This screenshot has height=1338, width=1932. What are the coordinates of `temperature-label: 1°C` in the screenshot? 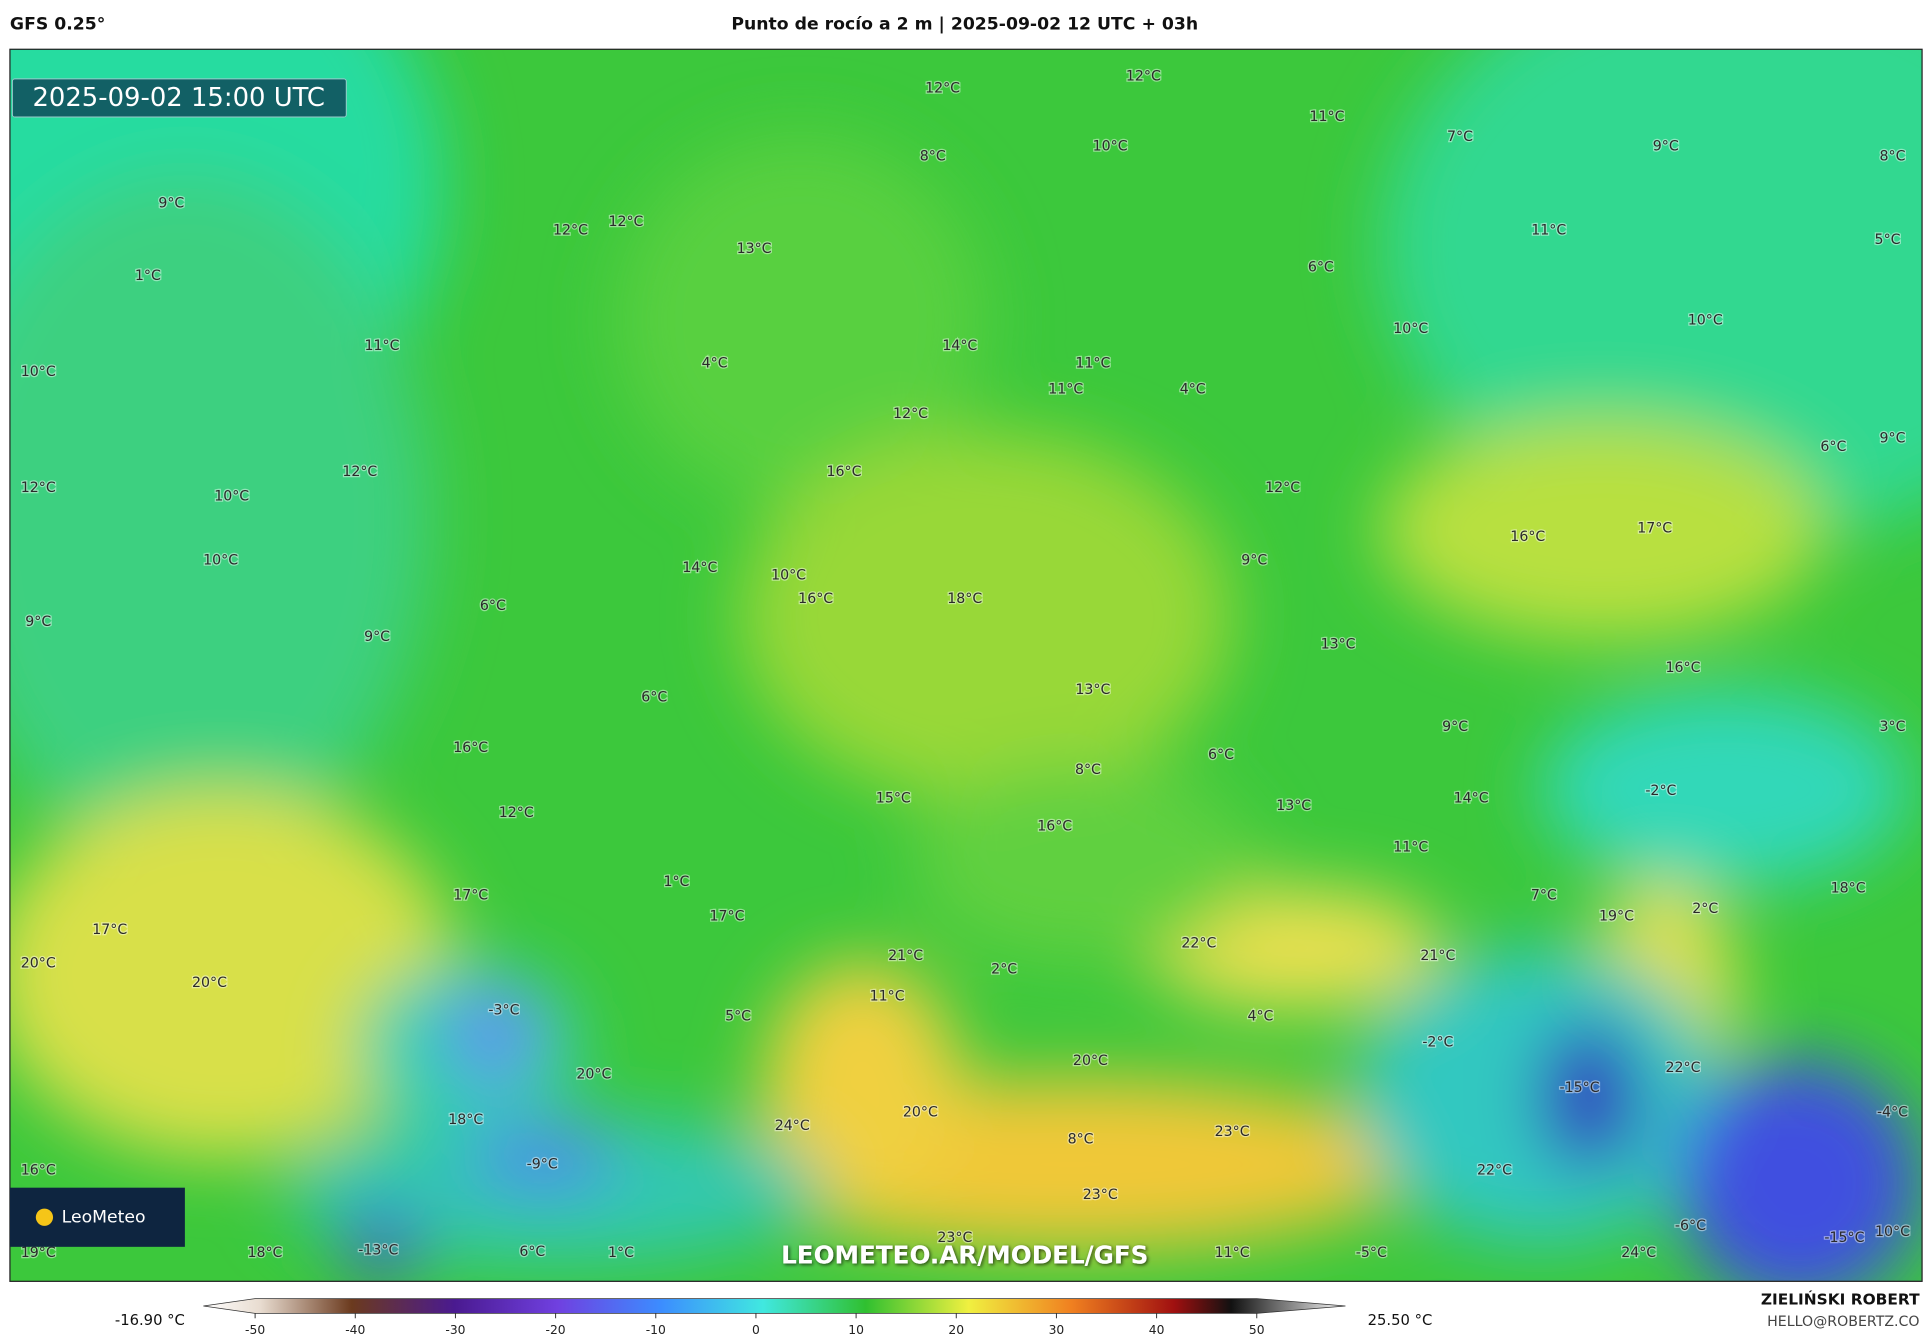 It's located at (676, 882).